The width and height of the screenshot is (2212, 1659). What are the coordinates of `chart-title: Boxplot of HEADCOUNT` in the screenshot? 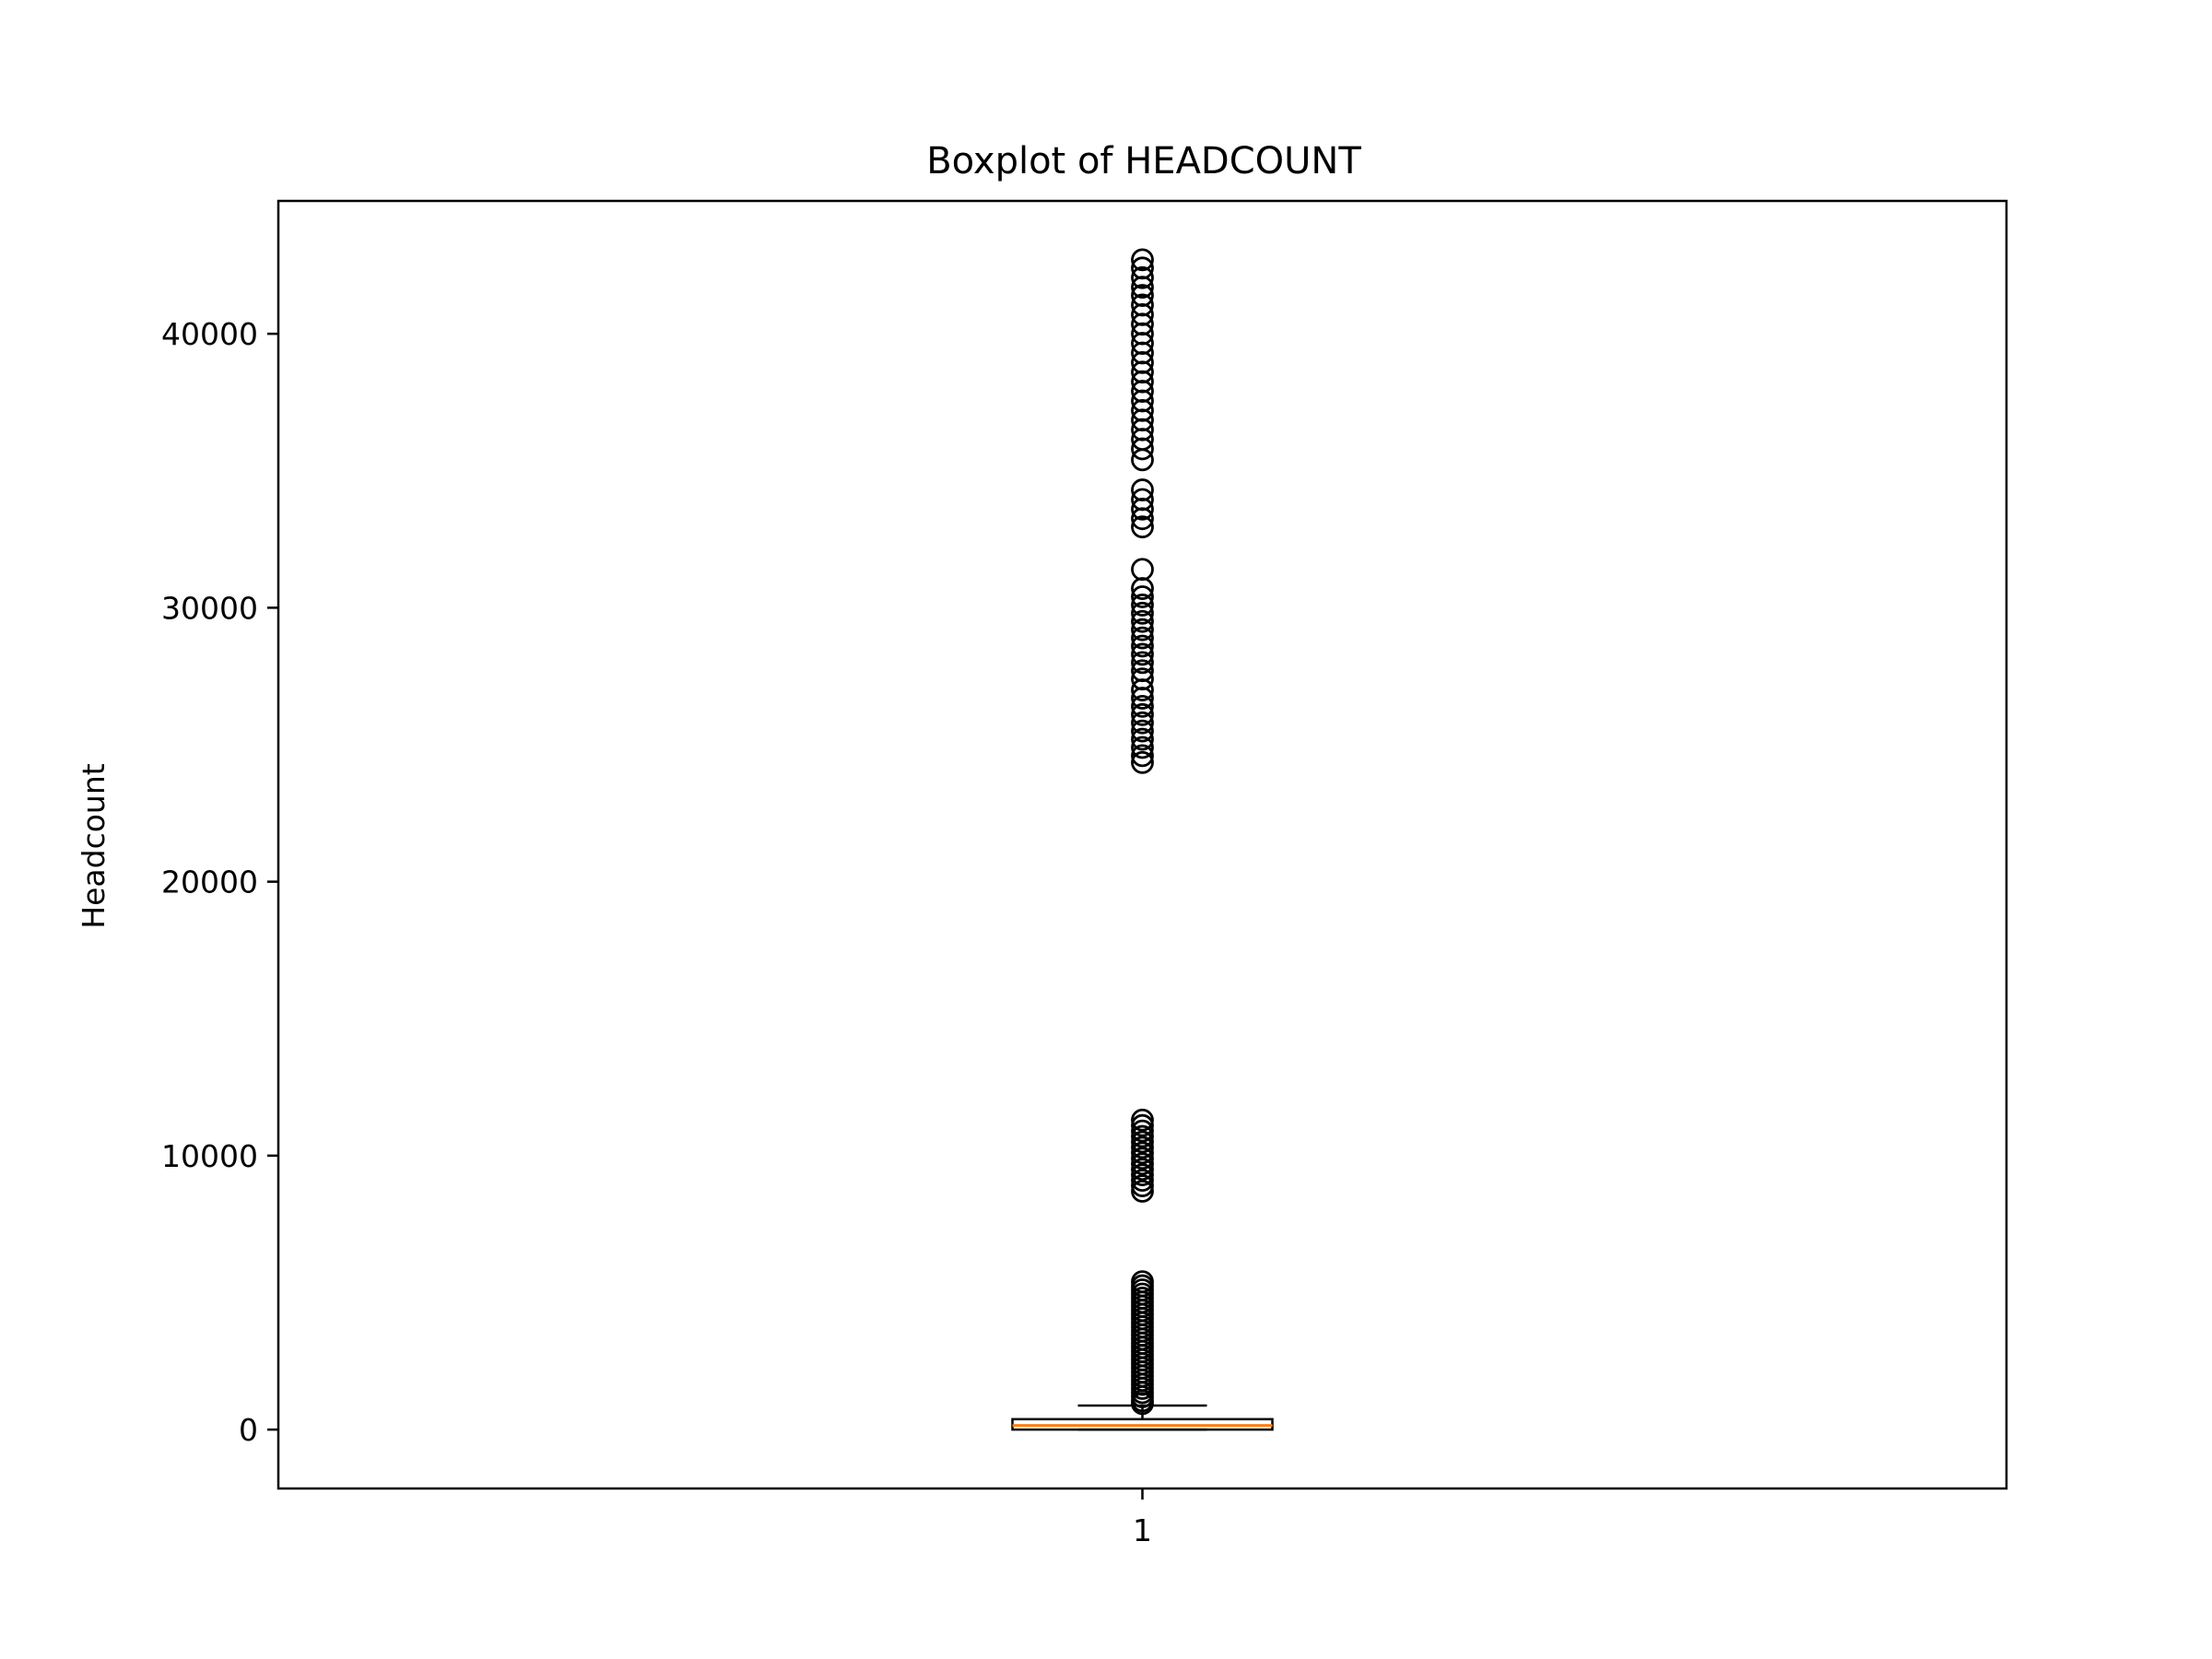 It's located at (1143, 161).